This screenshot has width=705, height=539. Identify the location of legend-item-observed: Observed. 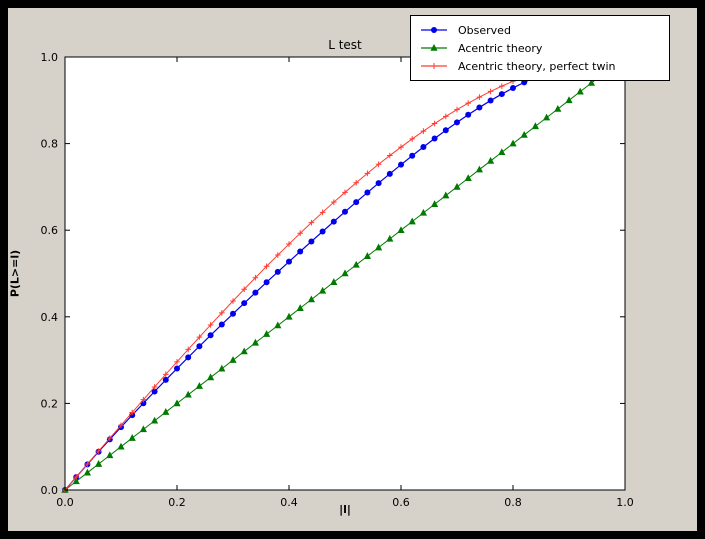
(539, 30).